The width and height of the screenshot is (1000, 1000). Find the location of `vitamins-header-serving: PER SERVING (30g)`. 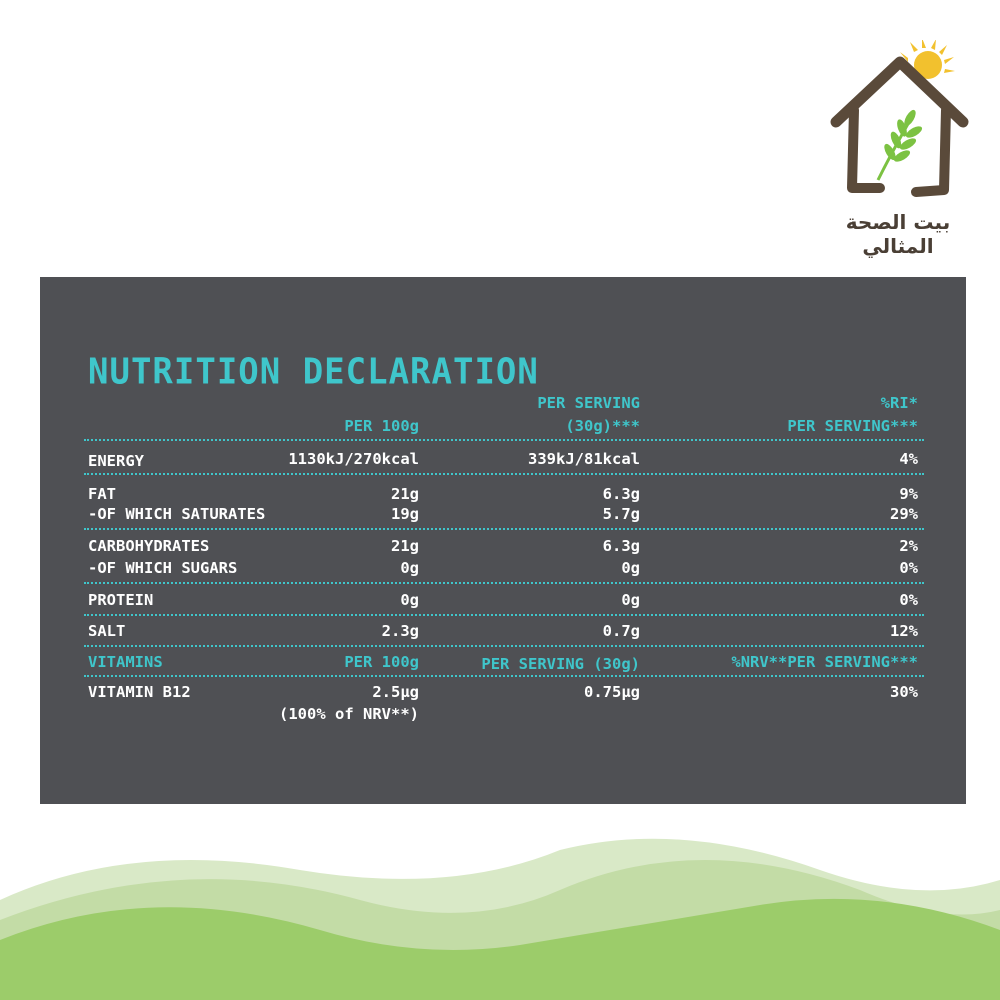

vitamins-header-serving: PER SERVING (30g) is located at coordinates (560, 664).